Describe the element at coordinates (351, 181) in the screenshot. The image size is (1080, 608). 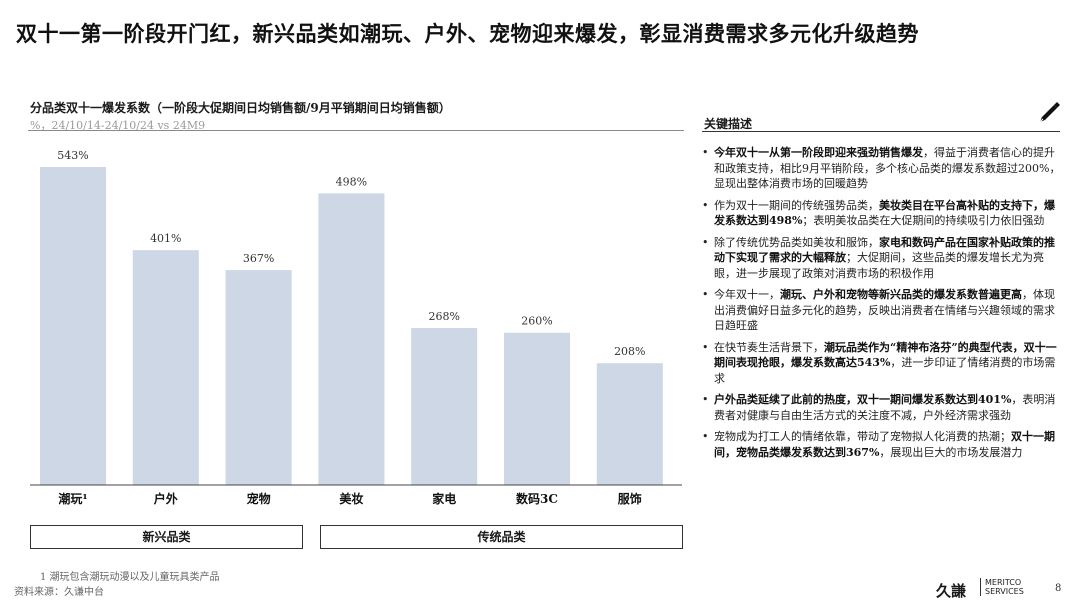
I see `bar-value-label: 498%` at that location.